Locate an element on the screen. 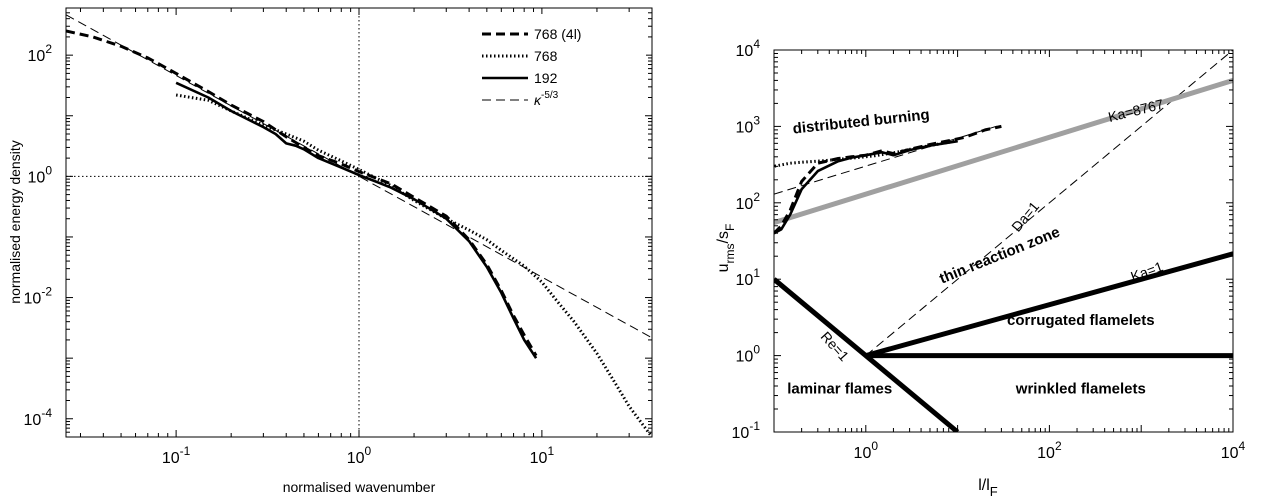 Image resolution: width=1262 pixels, height=497 pixels. tick-label: 10⁻² is located at coordinates (38, 296).